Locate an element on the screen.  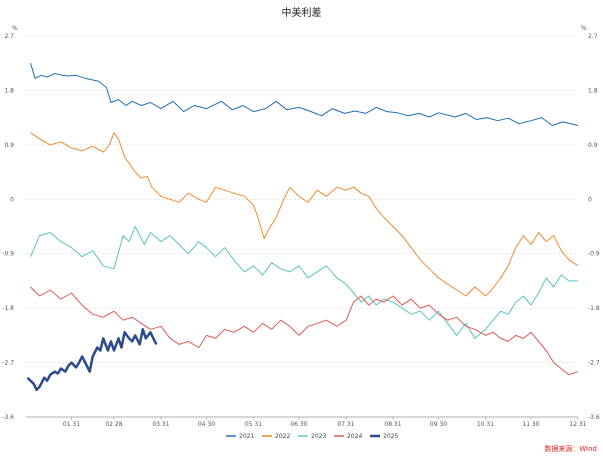
legend-label-2021: 2021 is located at coordinates (246, 436).